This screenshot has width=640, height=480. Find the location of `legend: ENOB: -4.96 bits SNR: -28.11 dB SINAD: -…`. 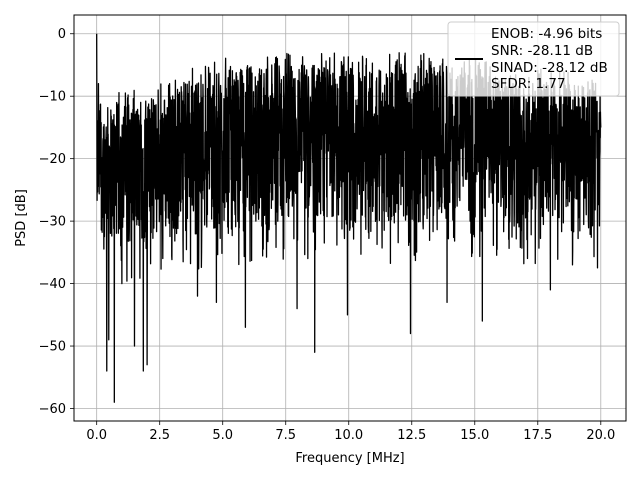

legend: ENOB: -4.96 bits SNR: -28.11 dB SINAD: -… is located at coordinates (533, 59).